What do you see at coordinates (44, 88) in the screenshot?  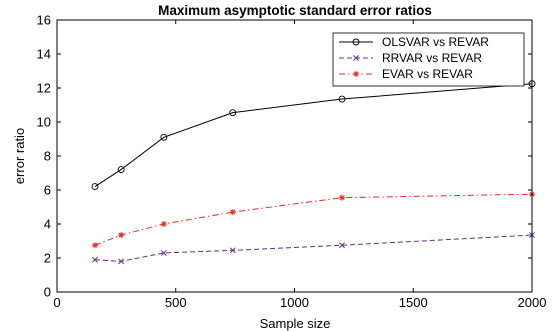 I see `y-tick-label: 12` at bounding box center [44, 88].